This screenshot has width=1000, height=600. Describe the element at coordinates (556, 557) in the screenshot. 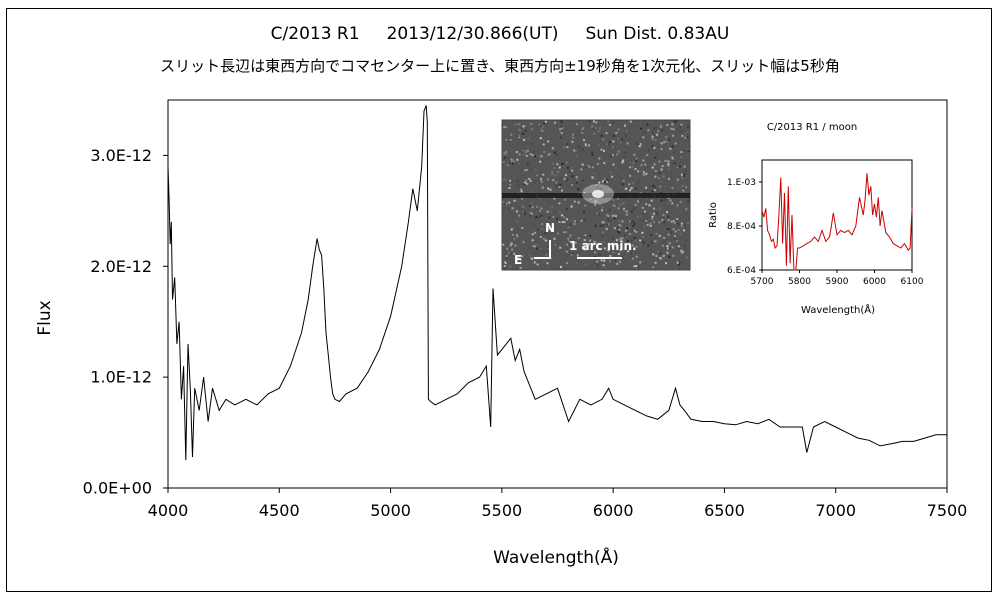

I see `main-x-axis-label: Wavelength(Å)` at that location.